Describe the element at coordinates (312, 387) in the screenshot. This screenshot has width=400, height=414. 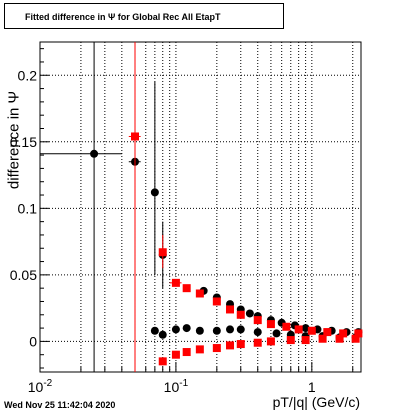
I see `x-tick-label: 1` at that location.